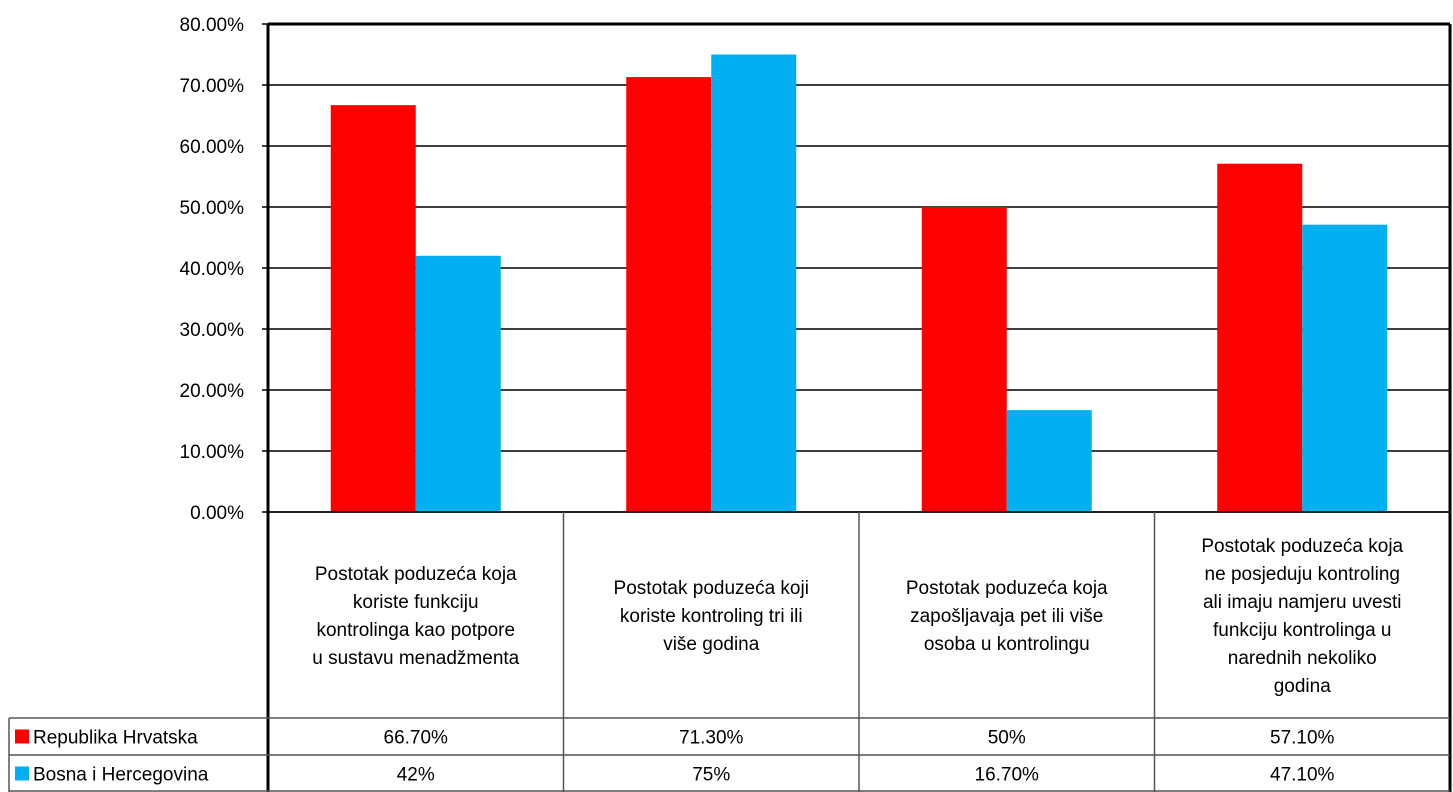 The width and height of the screenshot is (1453, 792). What do you see at coordinates (212, 269) in the screenshot?
I see `y-tick-label: 40.00%` at bounding box center [212, 269].